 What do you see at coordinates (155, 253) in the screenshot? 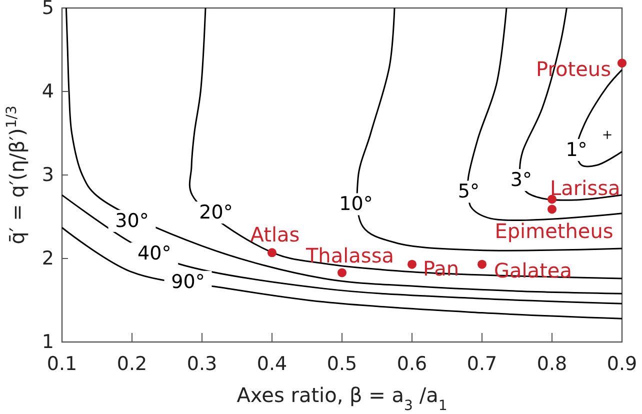
I see `annotation: 40°` at bounding box center [155, 253].